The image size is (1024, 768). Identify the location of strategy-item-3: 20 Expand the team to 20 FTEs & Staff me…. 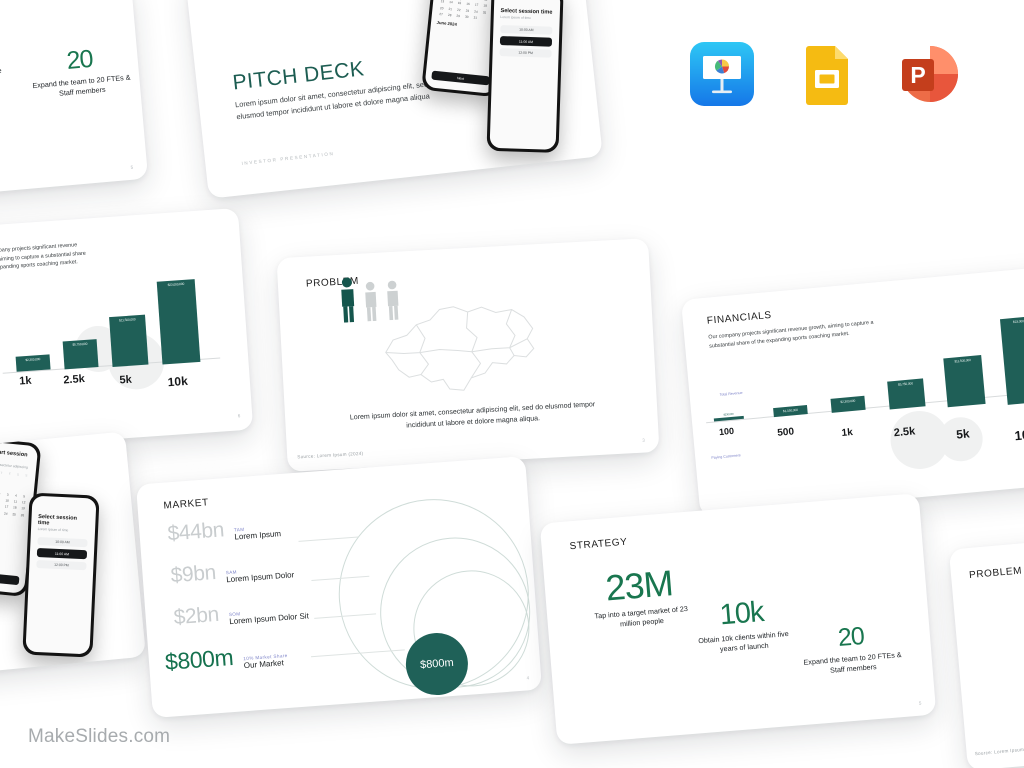
(852, 650).